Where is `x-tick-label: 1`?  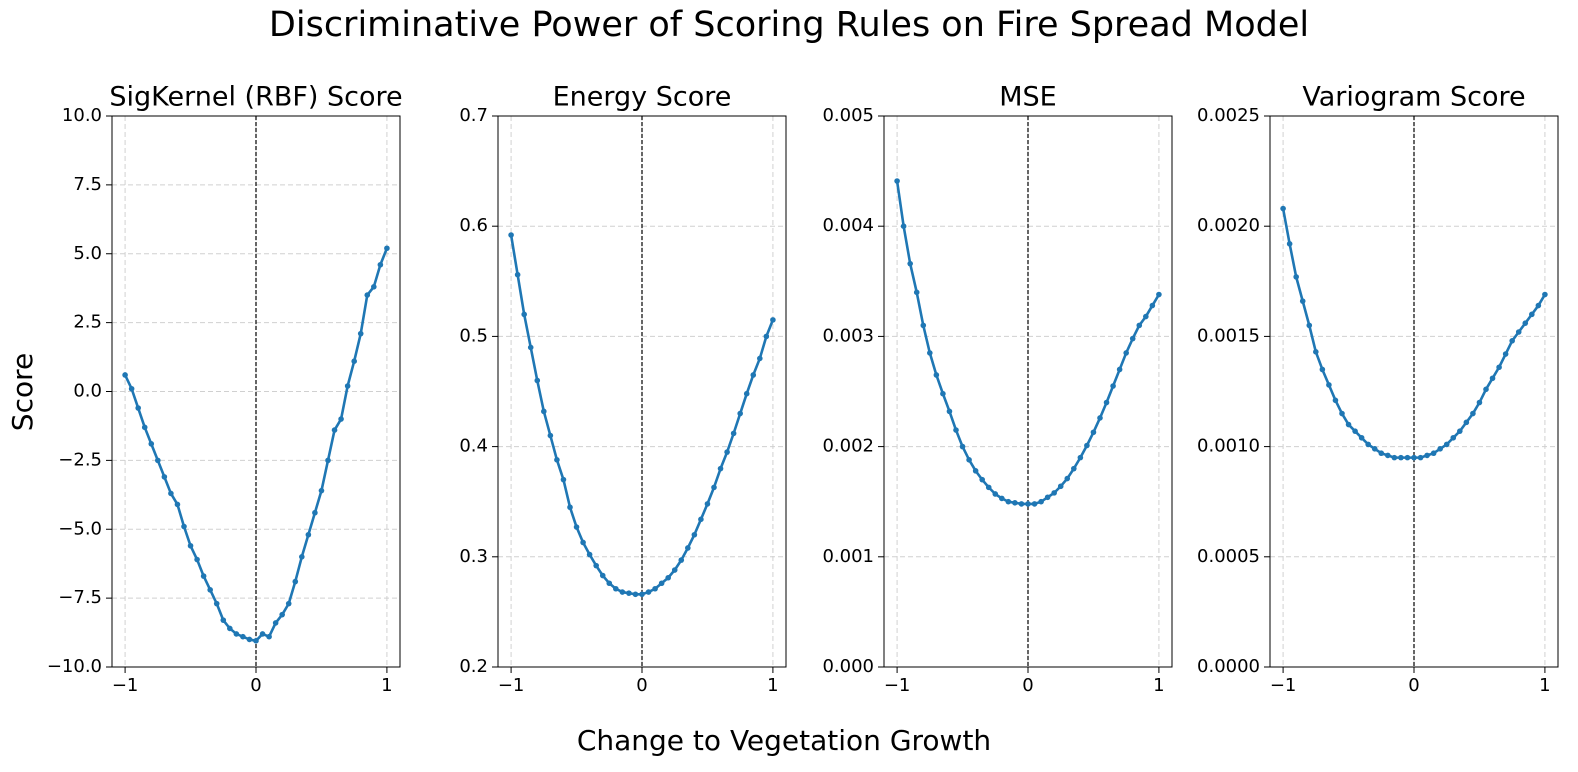 x-tick-label: 1 is located at coordinates (1158, 685).